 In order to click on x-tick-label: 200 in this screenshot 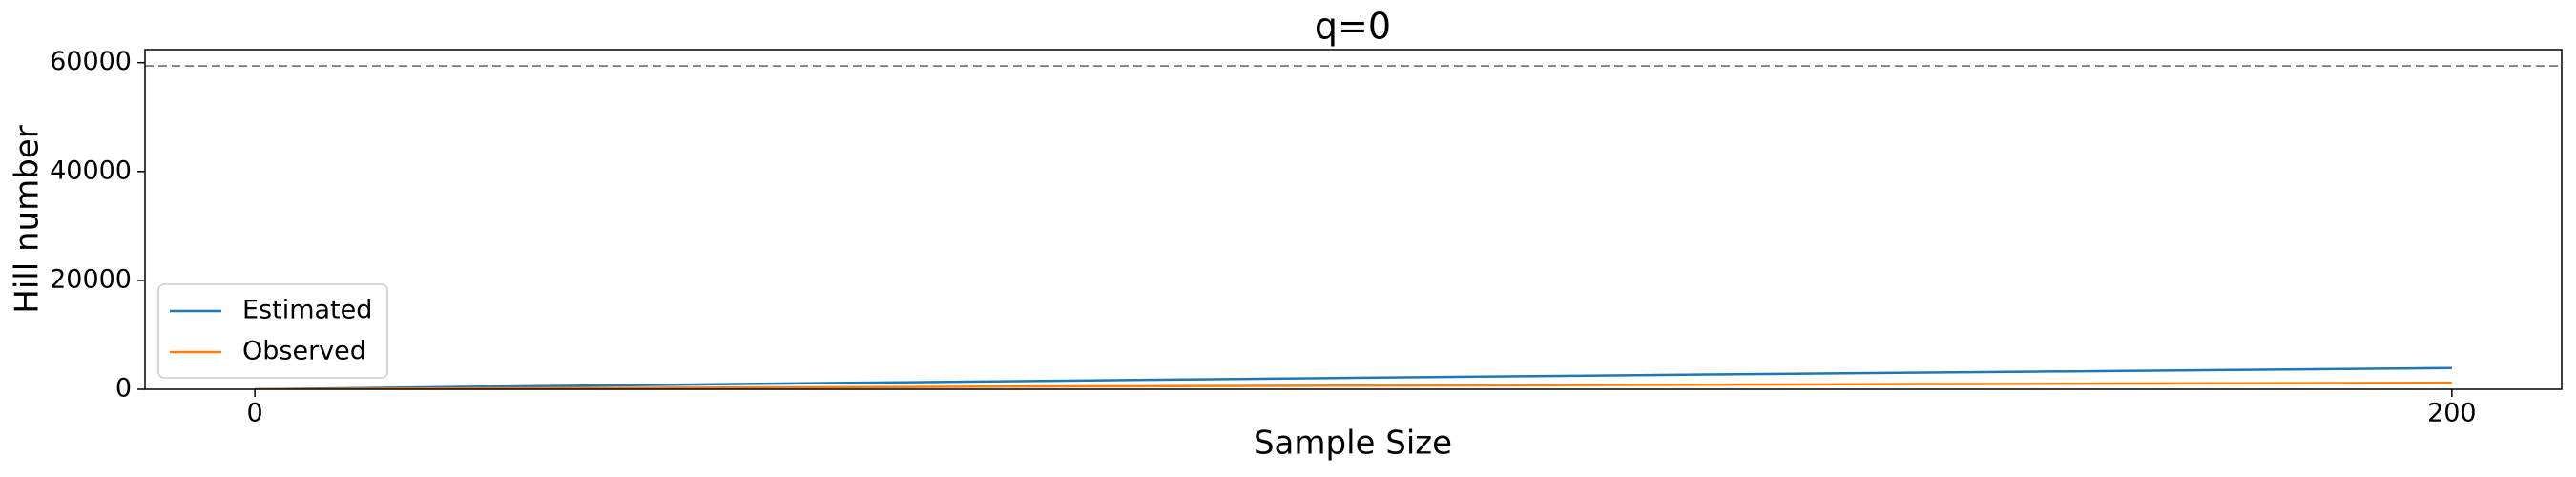, I will do `click(2452, 414)`.